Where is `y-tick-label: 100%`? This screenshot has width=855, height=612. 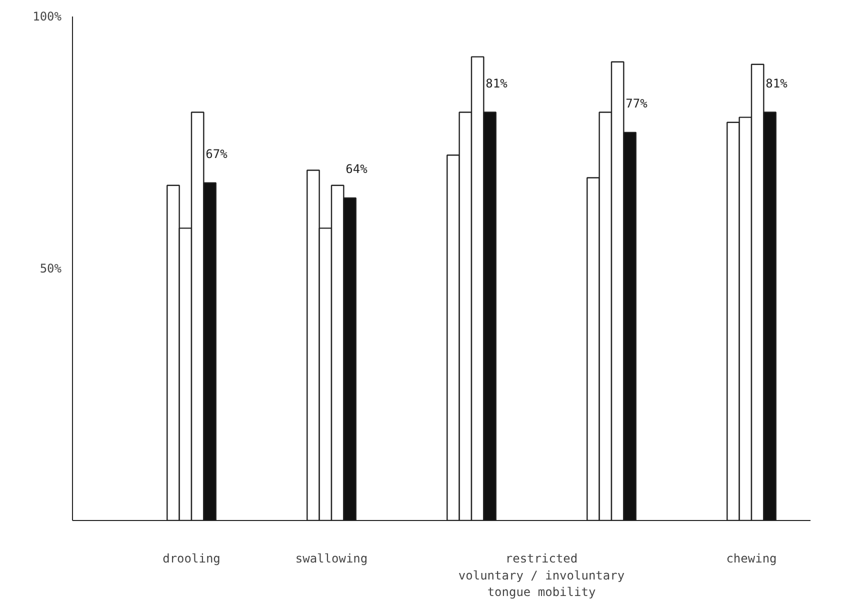
y-tick-label: 100% is located at coordinates (47, 17).